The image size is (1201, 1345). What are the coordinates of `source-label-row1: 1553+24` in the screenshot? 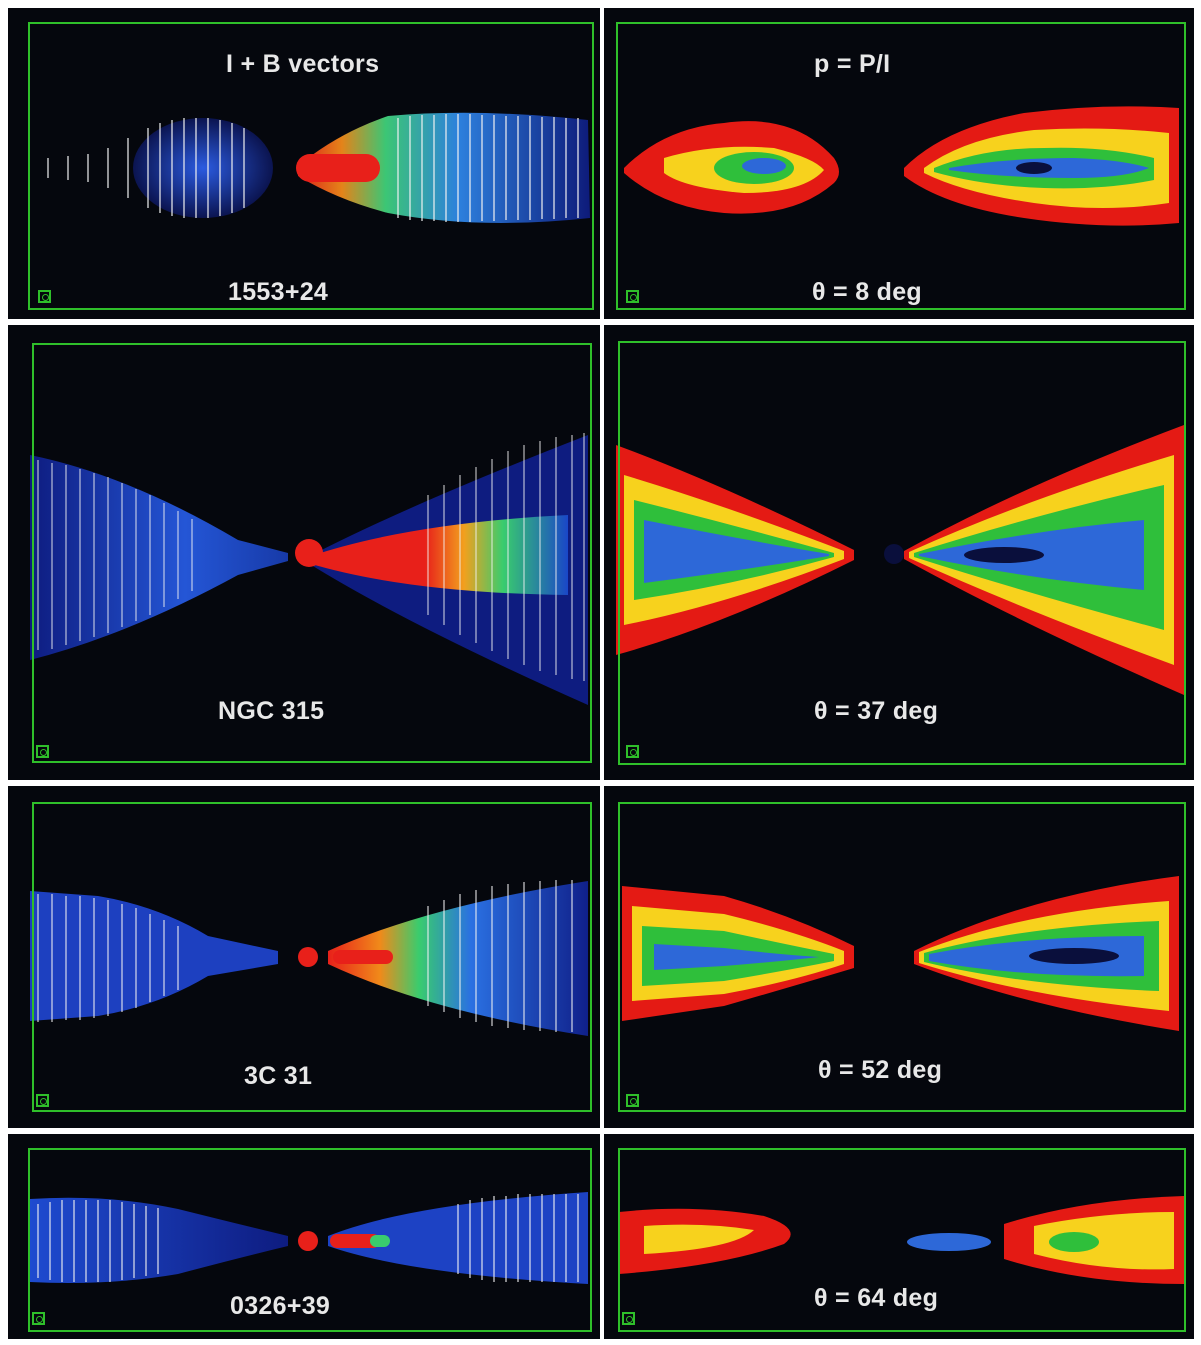 It's located at (278, 292).